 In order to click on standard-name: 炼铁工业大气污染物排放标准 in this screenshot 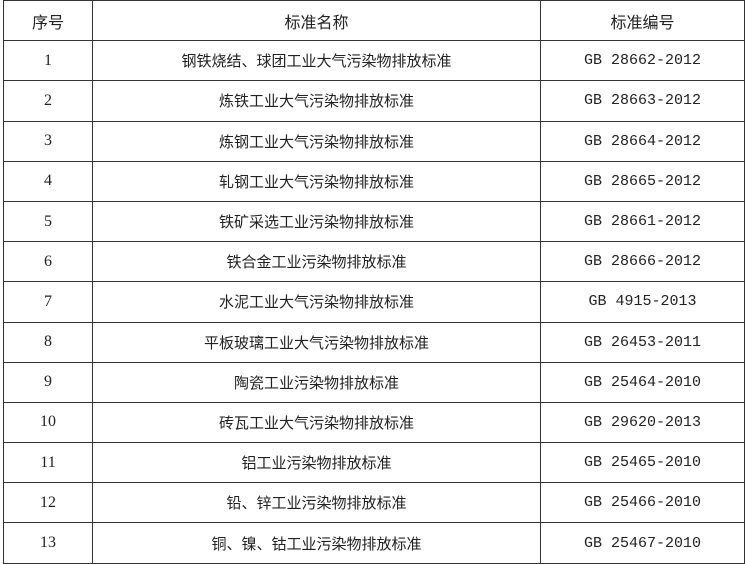, I will do `click(316, 101)`.